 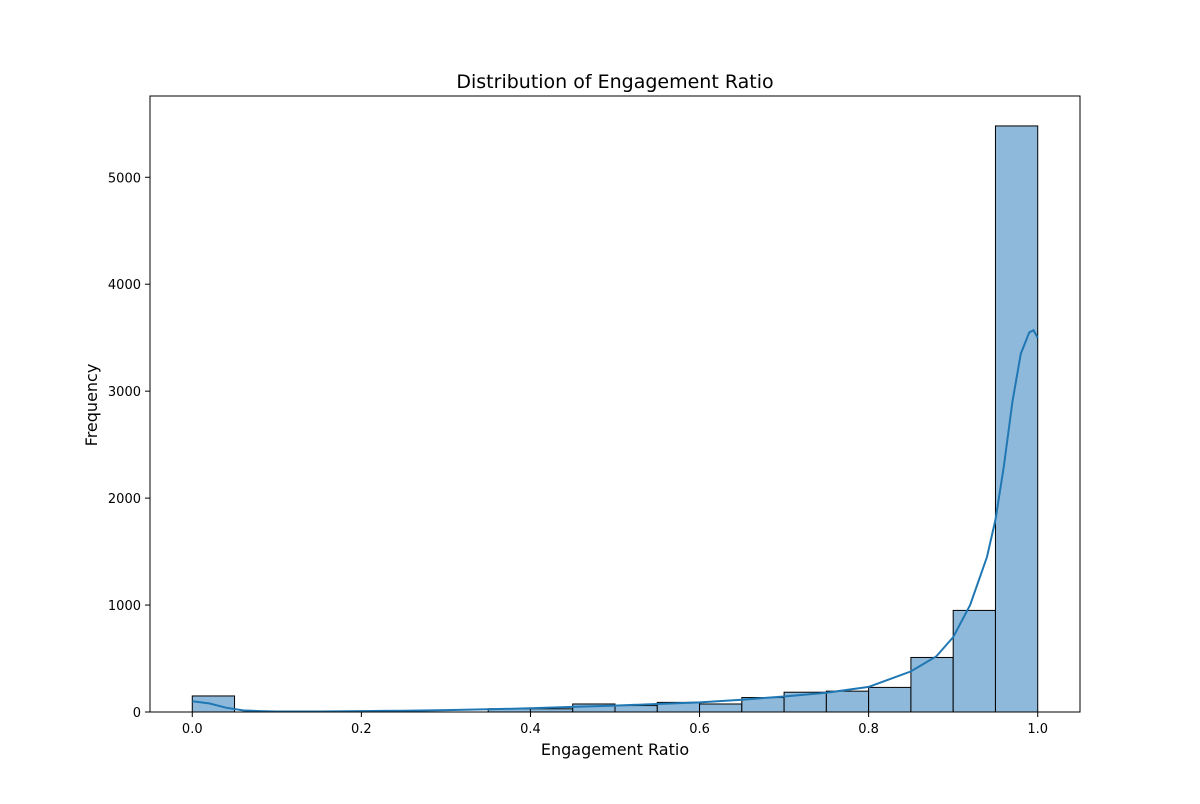 I want to click on y-tick-label: 3000, so click(x=124, y=392).